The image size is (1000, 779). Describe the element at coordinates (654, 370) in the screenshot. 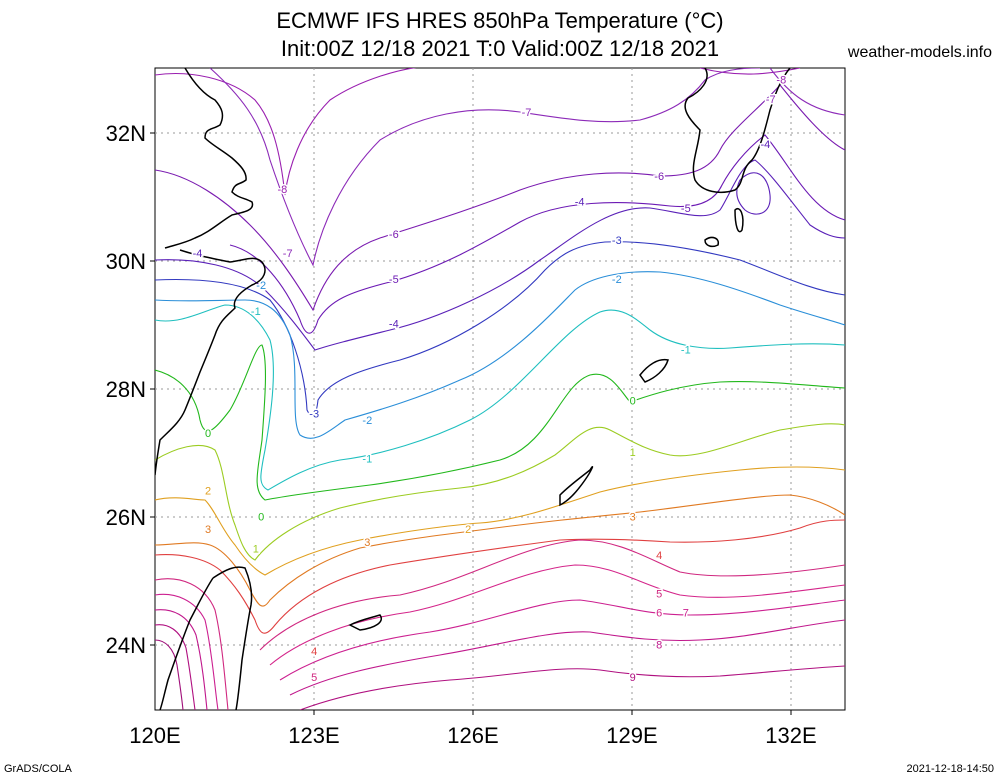

I see `ryukyu-island-amami` at that location.